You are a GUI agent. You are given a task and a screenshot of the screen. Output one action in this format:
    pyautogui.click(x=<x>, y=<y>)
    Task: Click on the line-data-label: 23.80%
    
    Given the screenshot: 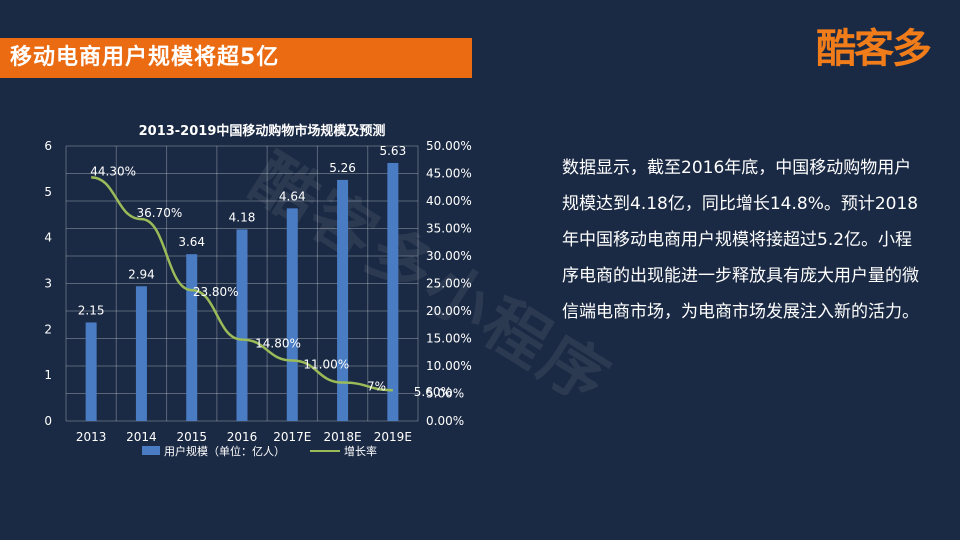 What is the action you would take?
    pyautogui.click(x=216, y=292)
    